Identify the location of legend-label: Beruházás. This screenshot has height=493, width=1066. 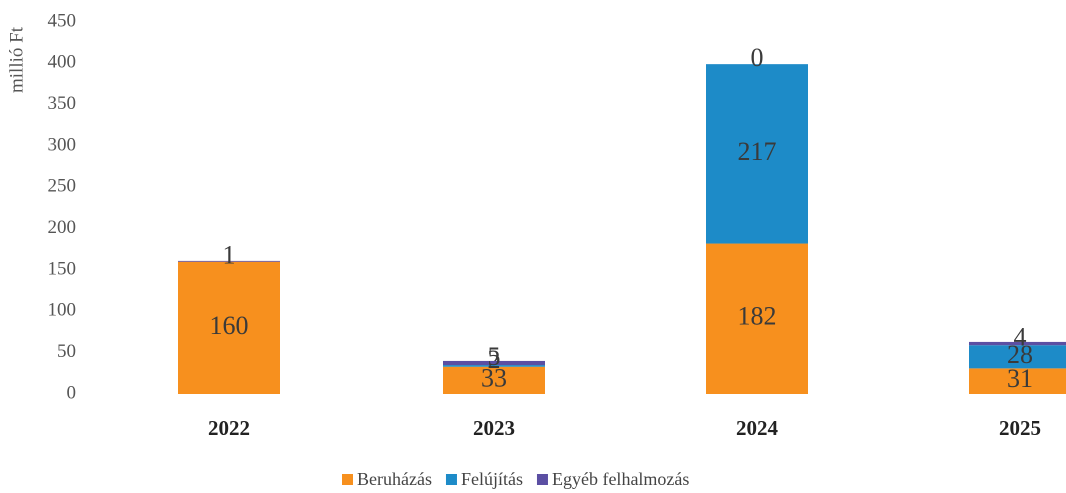
(394, 479).